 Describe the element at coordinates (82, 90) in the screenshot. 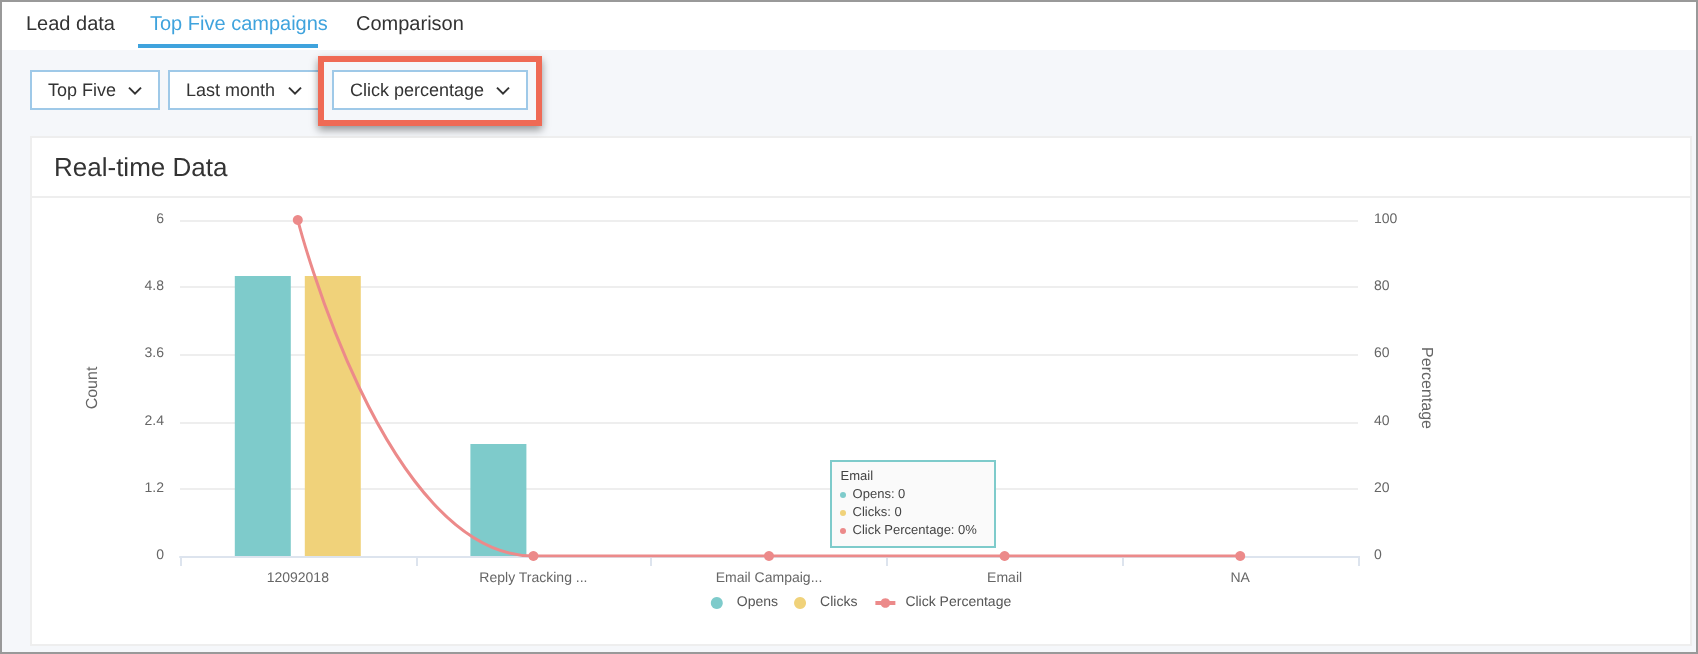

I see `text: Top Five` at that location.